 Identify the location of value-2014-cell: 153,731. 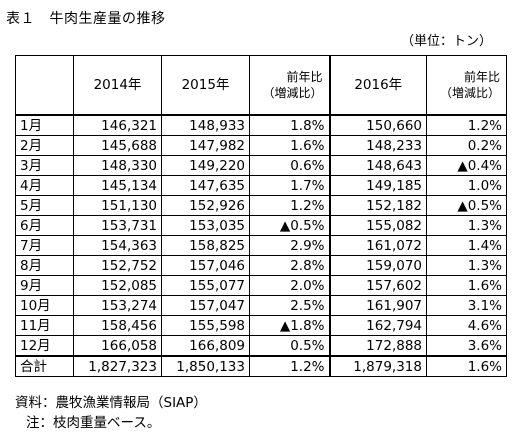
(117, 225).